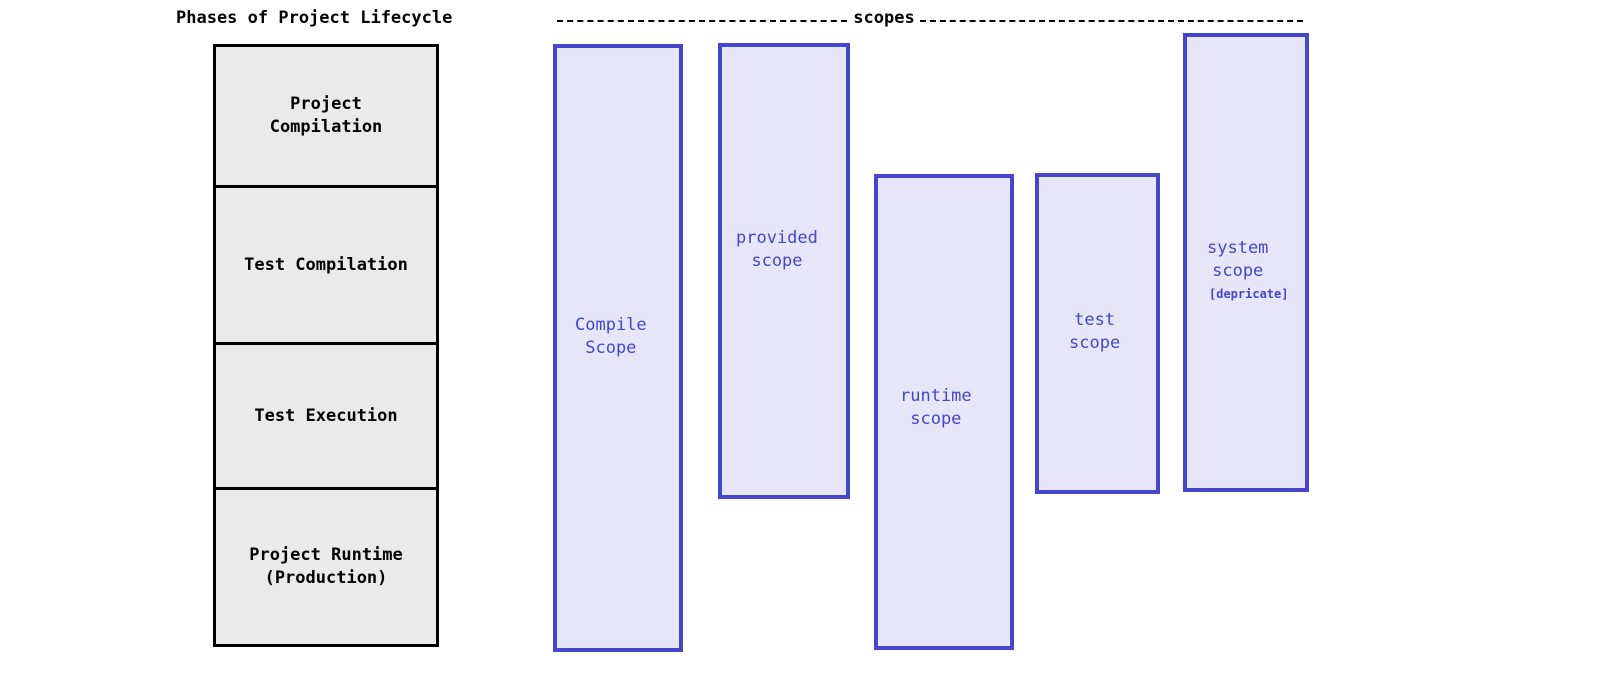 Image resolution: width=1600 pixels, height=680 pixels. I want to click on phase-label: Test Execution, so click(326, 415).